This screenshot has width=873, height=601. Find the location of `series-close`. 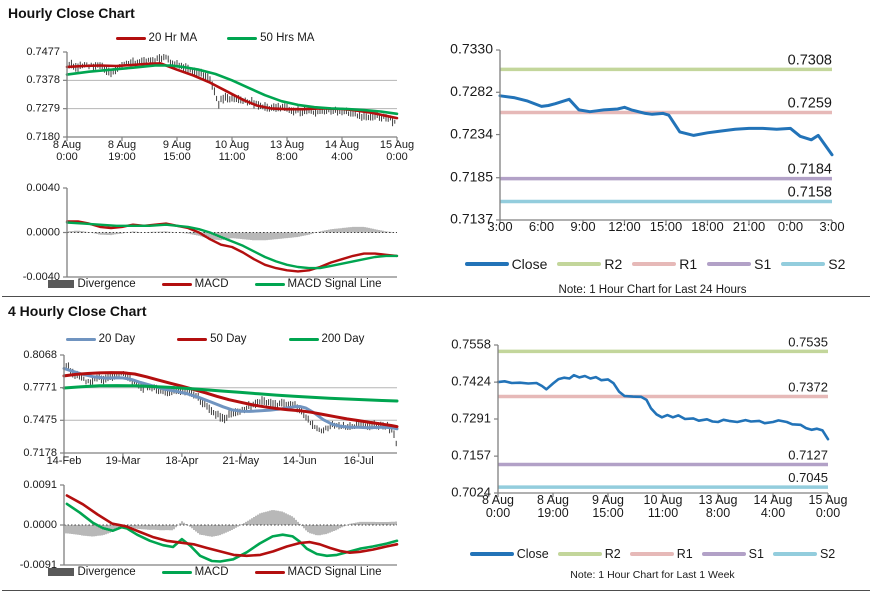

series-close is located at coordinates (666, 125).